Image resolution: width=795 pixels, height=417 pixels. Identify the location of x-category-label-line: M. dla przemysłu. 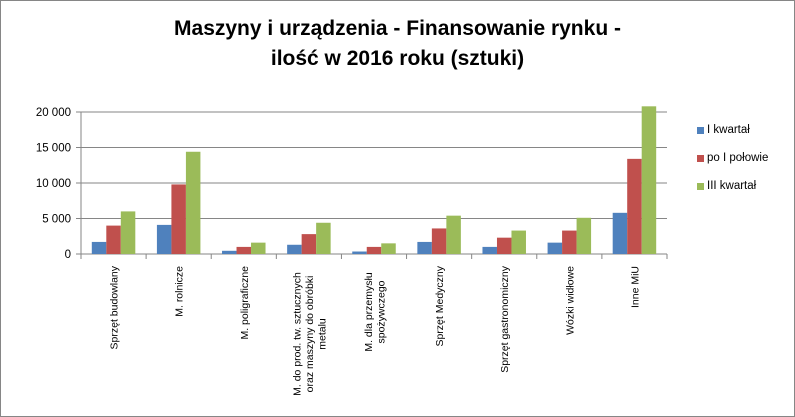
(369, 312).